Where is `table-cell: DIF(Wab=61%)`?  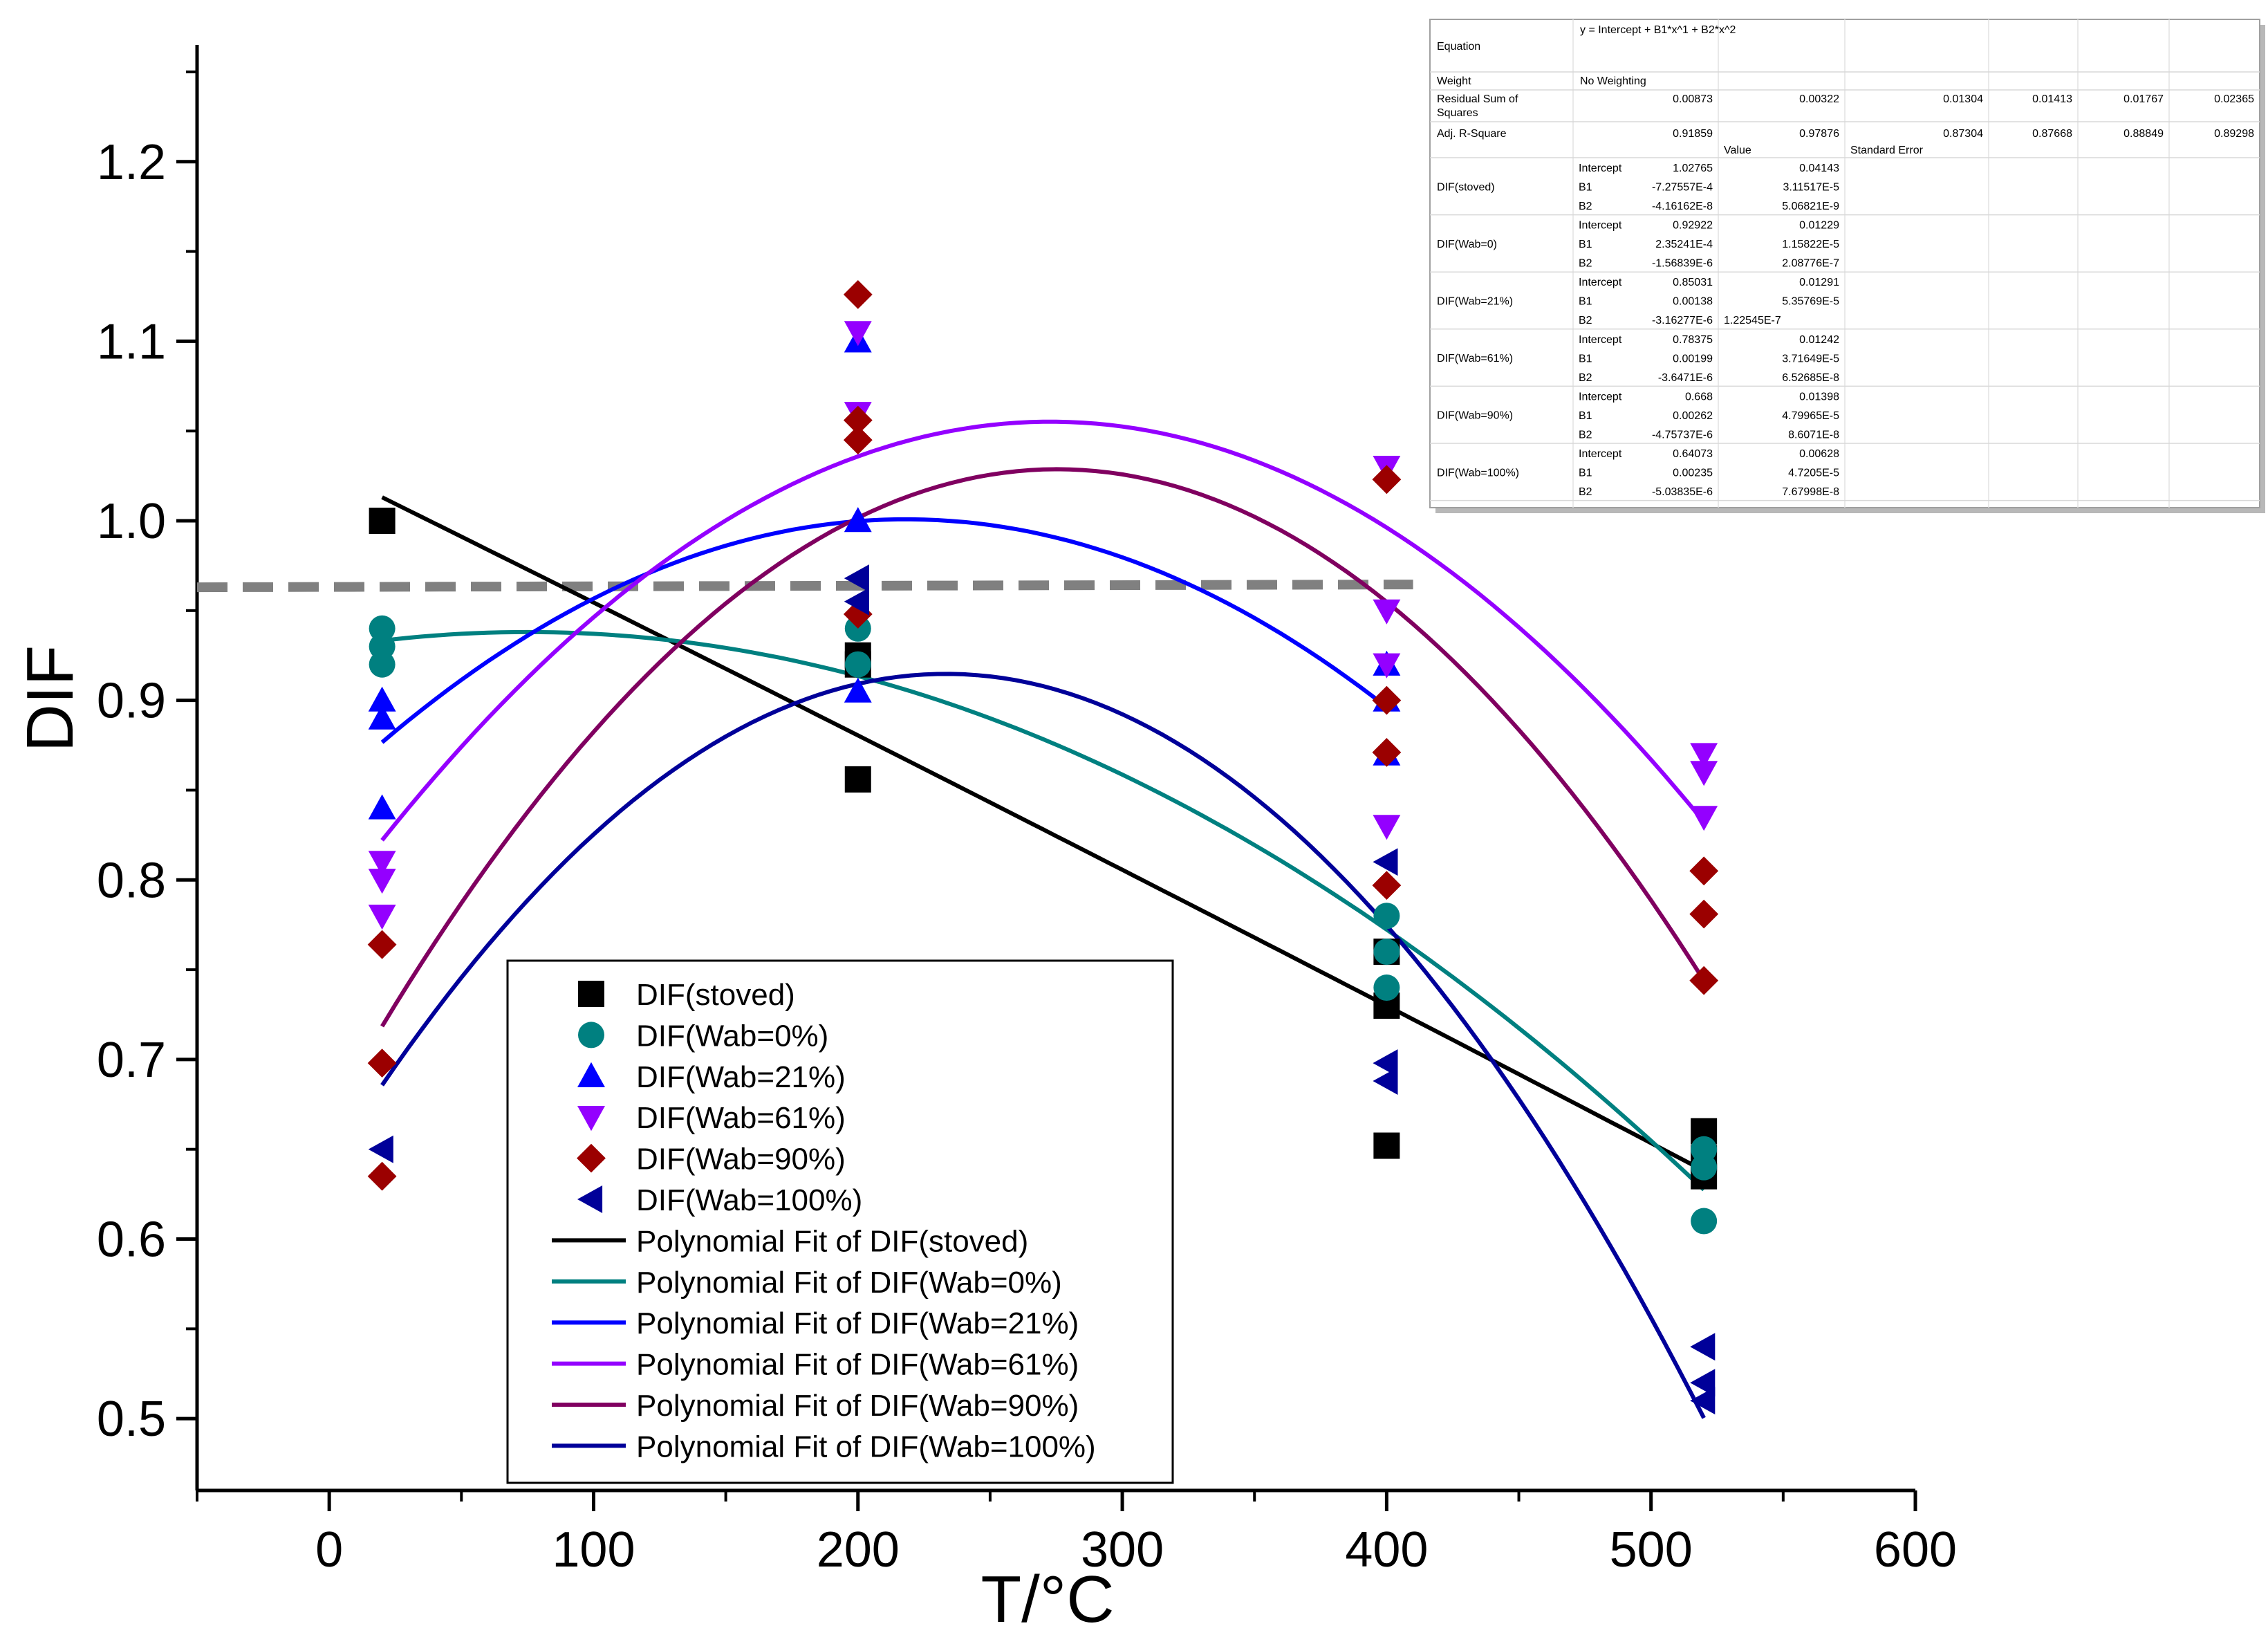
table-cell: DIF(Wab=61%) is located at coordinates (1475, 358).